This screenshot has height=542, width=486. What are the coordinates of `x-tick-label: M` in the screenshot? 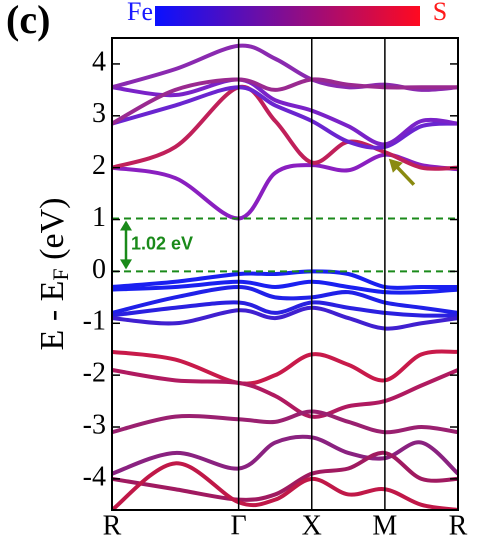 It's located at (384, 525).